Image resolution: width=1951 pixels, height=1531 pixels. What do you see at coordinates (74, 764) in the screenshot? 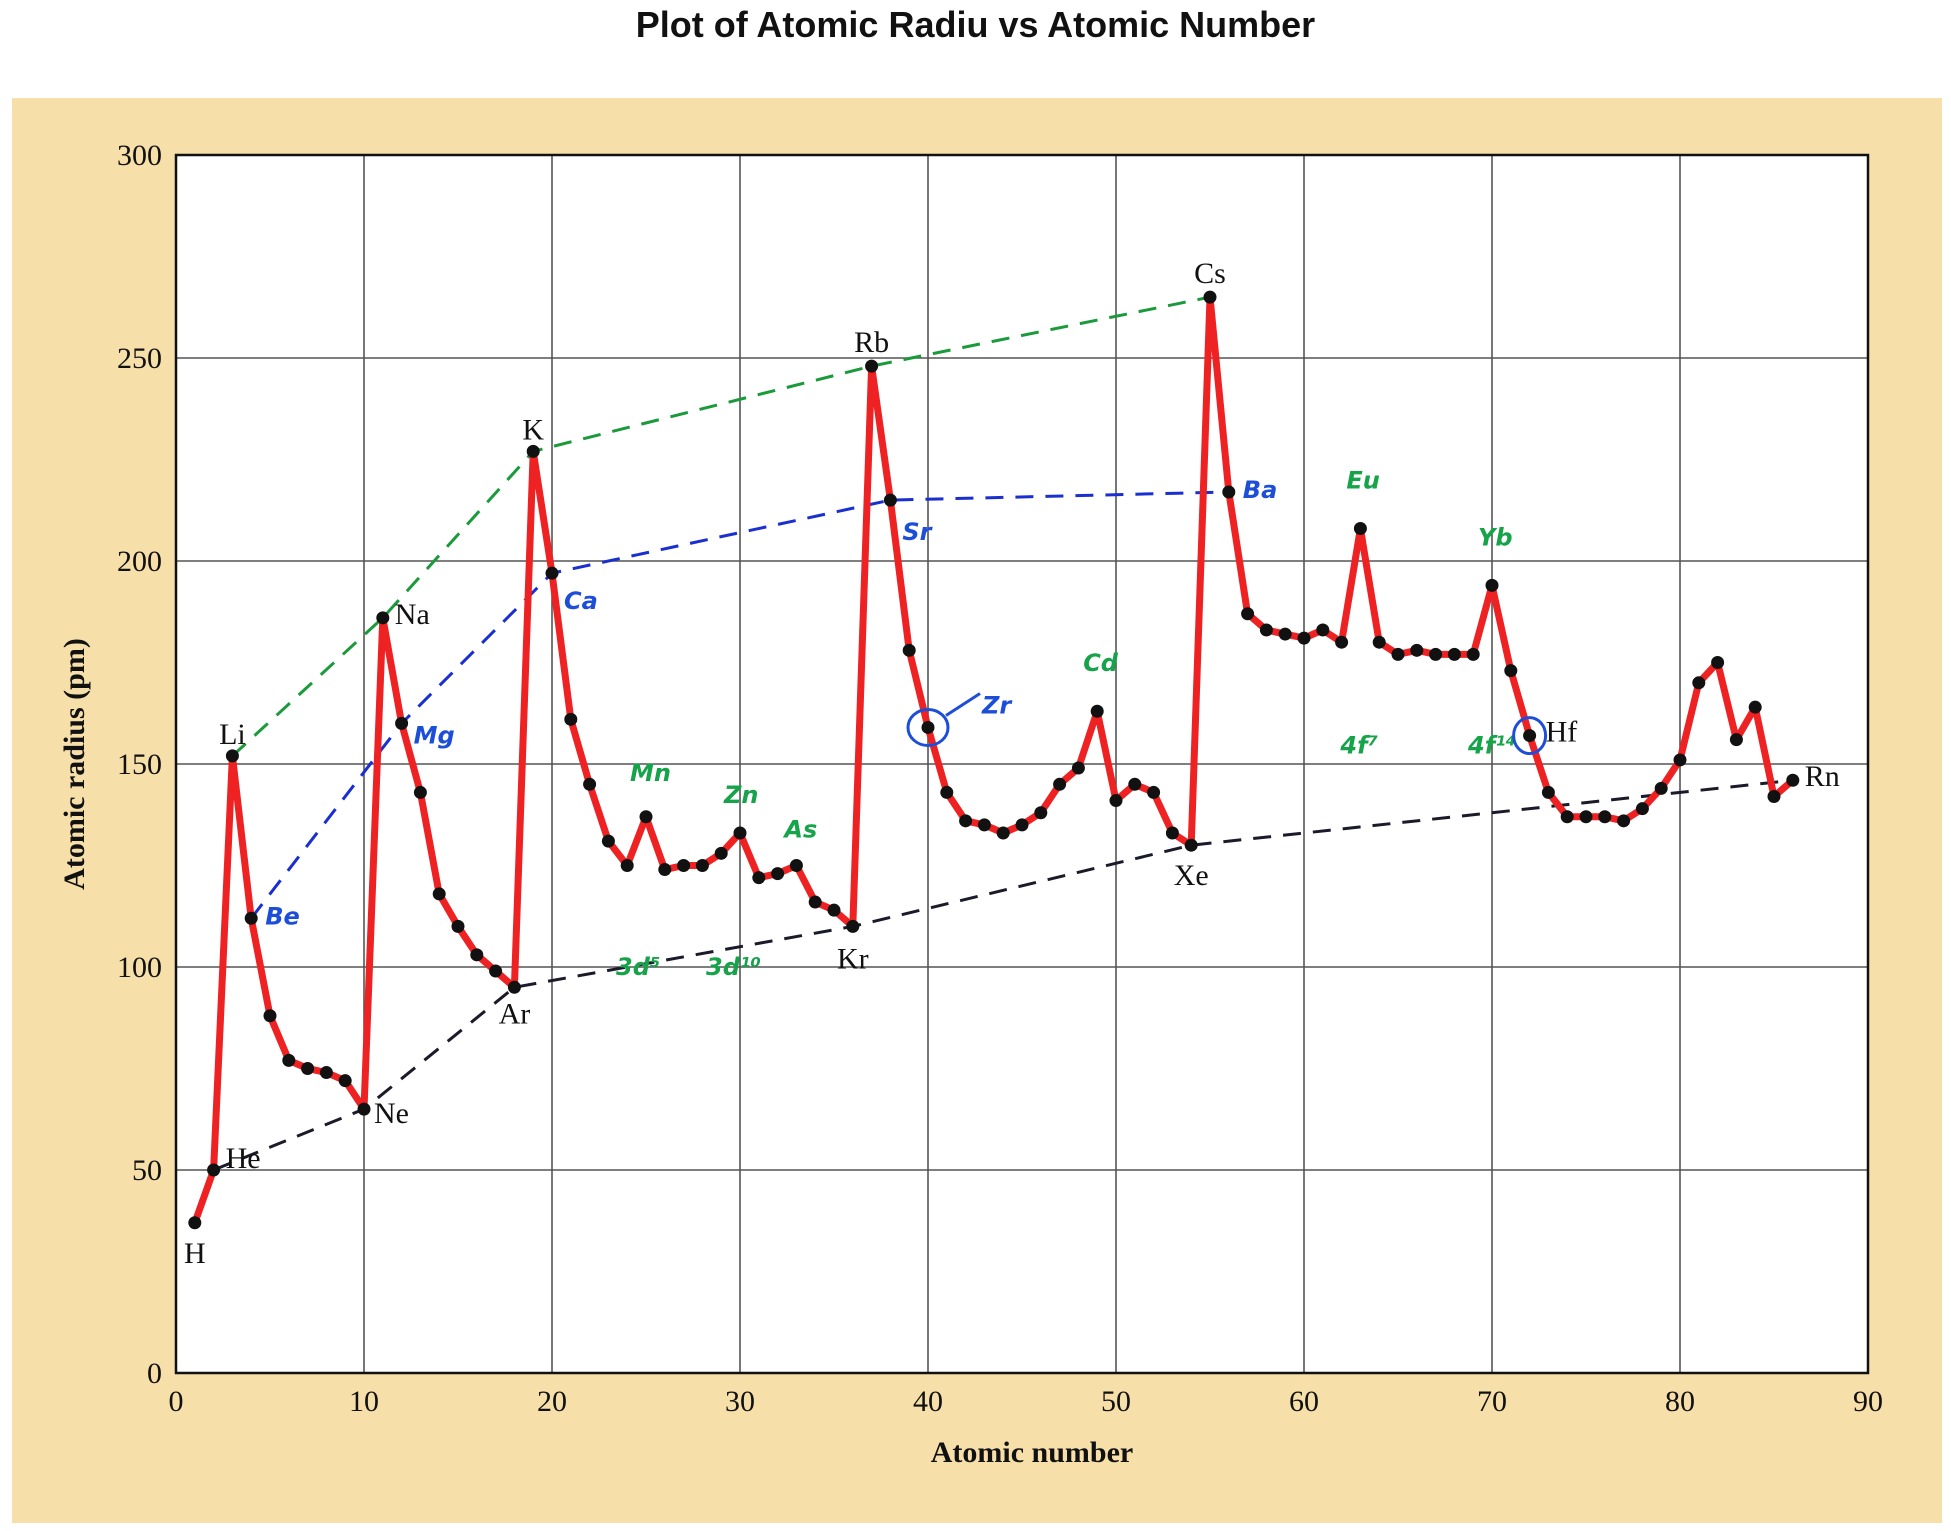
I see `y-axis-title: Atomic radius (pm)` at bounding box center [74, 764].